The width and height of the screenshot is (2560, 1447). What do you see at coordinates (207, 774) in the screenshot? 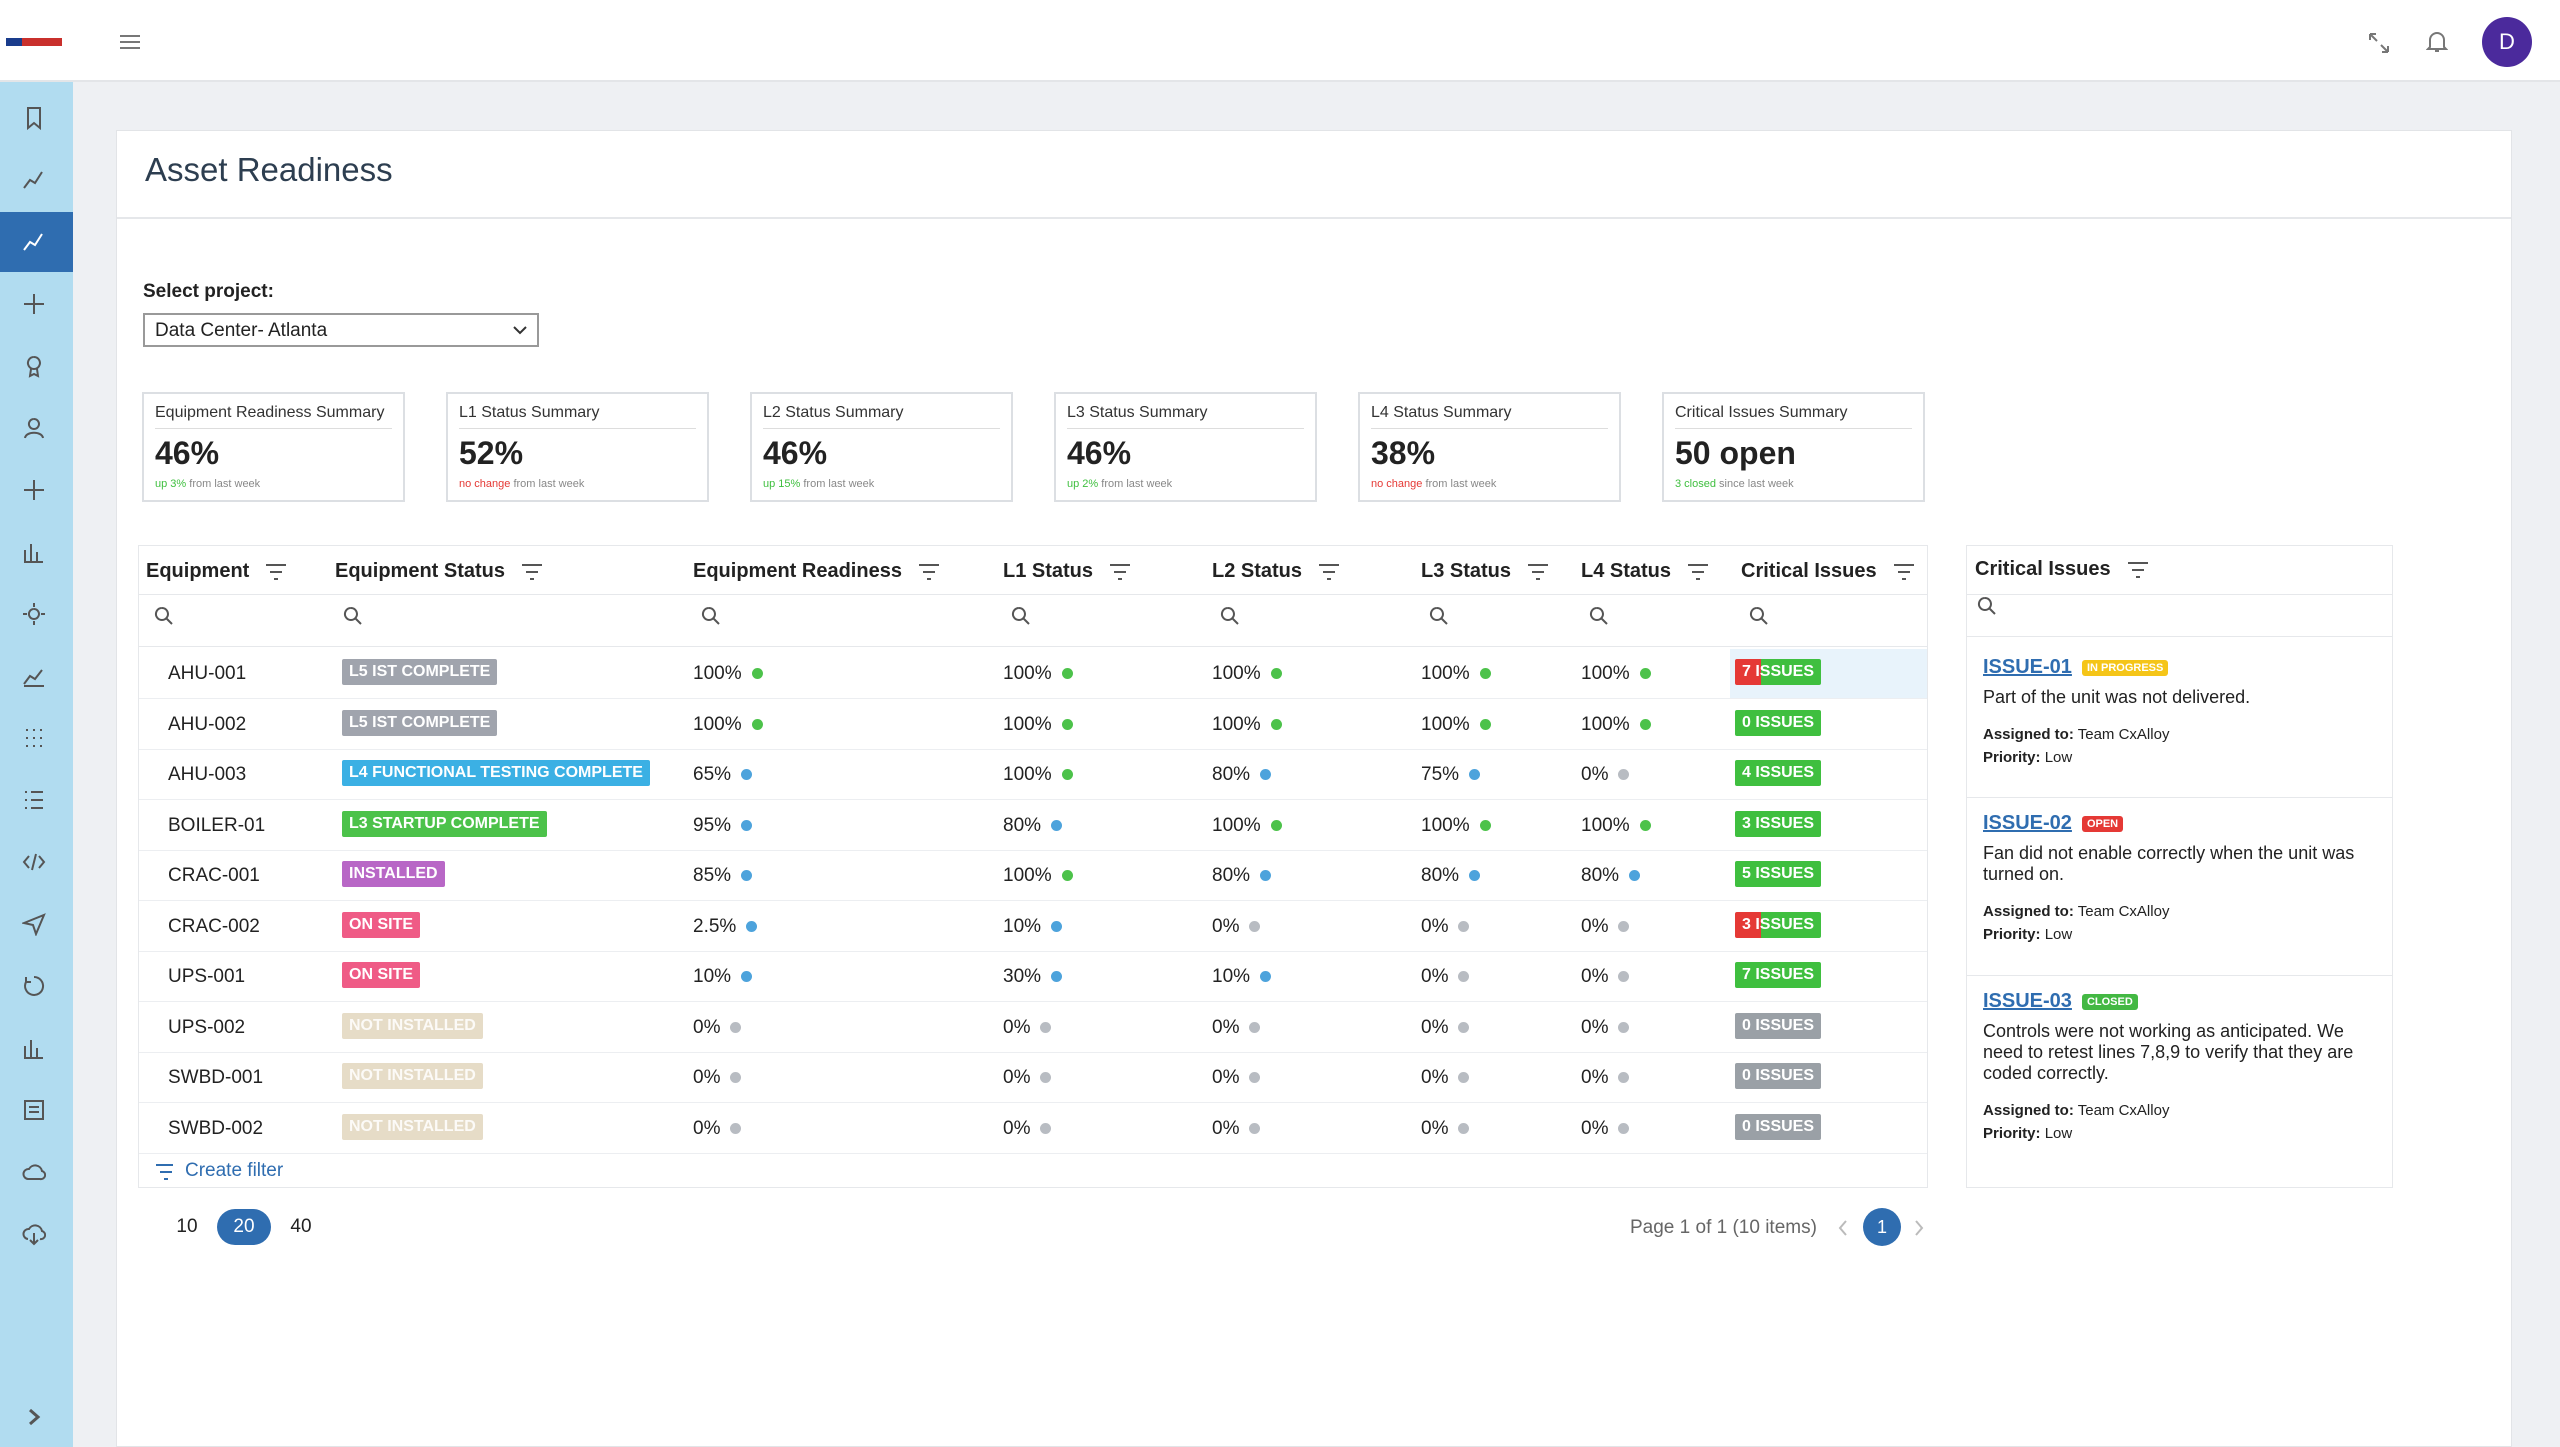
I see `equipment-name: AHU-003` at bounding box center [207, 774].